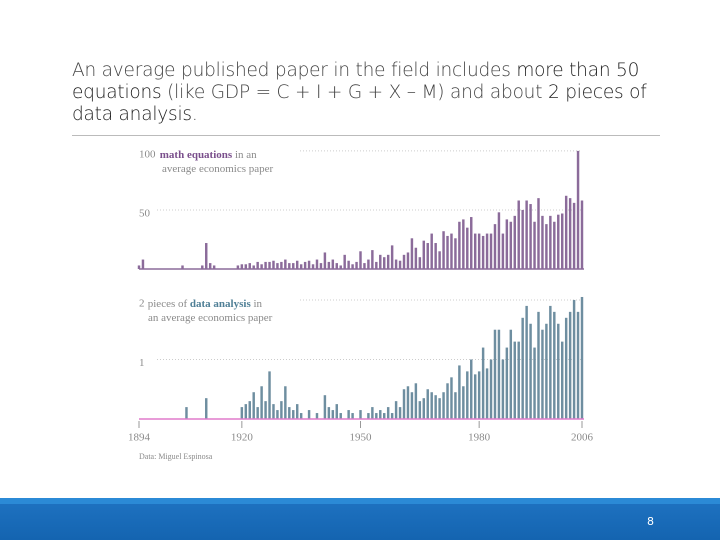 The height and width of the screenshot is (540, 720). Describe the element at coordinates (117, 92) in the screenshot. I see `heading-text: equations` at that location.